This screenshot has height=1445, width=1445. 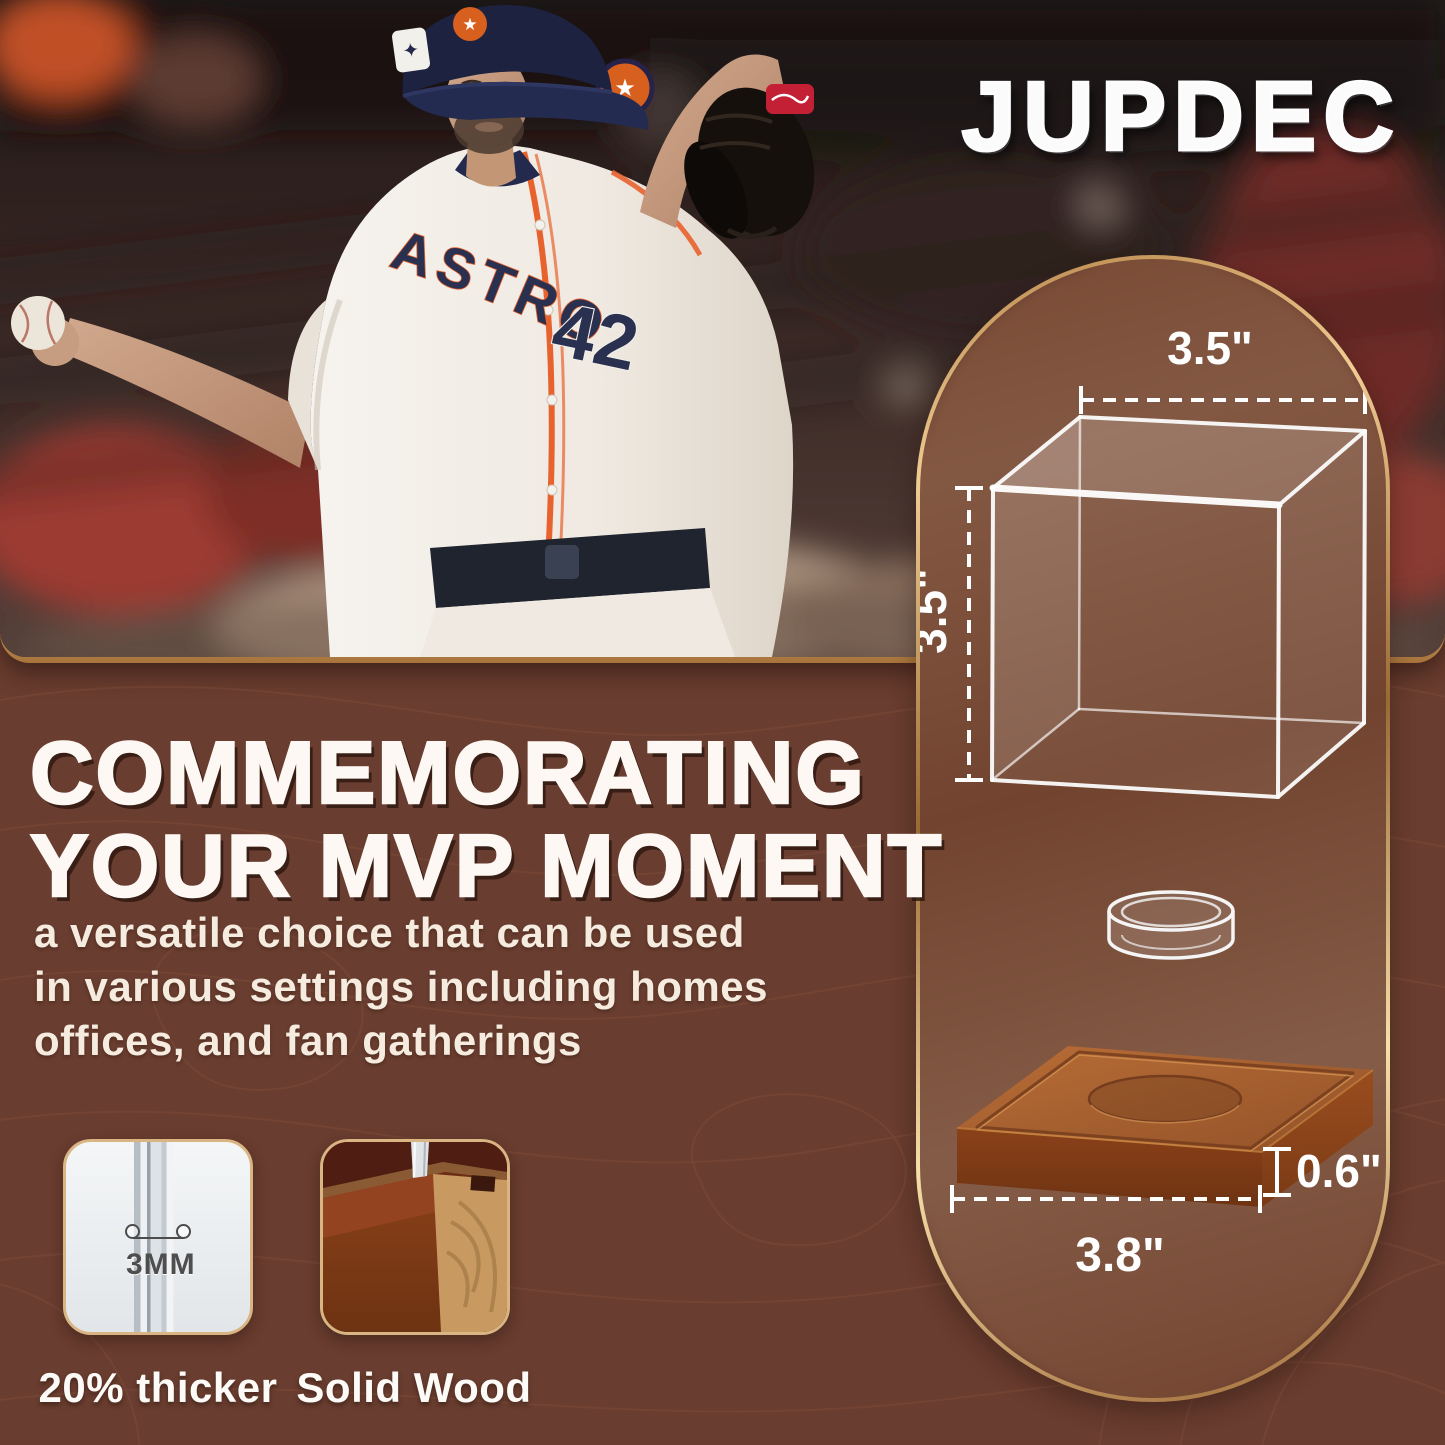 I want to click on base-thickness-dimension, so click(x=1277, y=1172).